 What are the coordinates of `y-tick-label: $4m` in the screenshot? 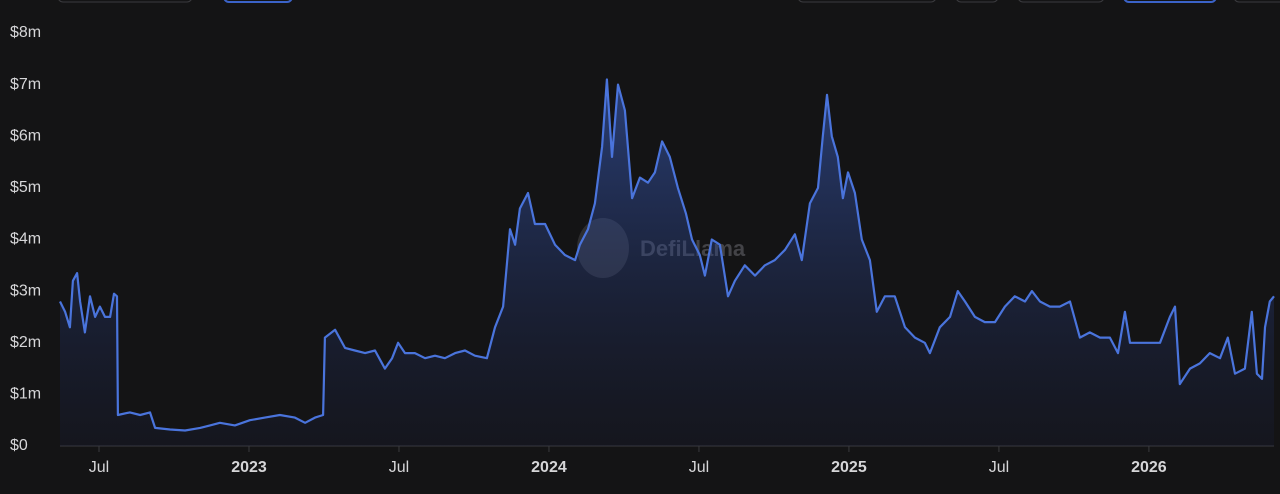 It's located at (25, 239).